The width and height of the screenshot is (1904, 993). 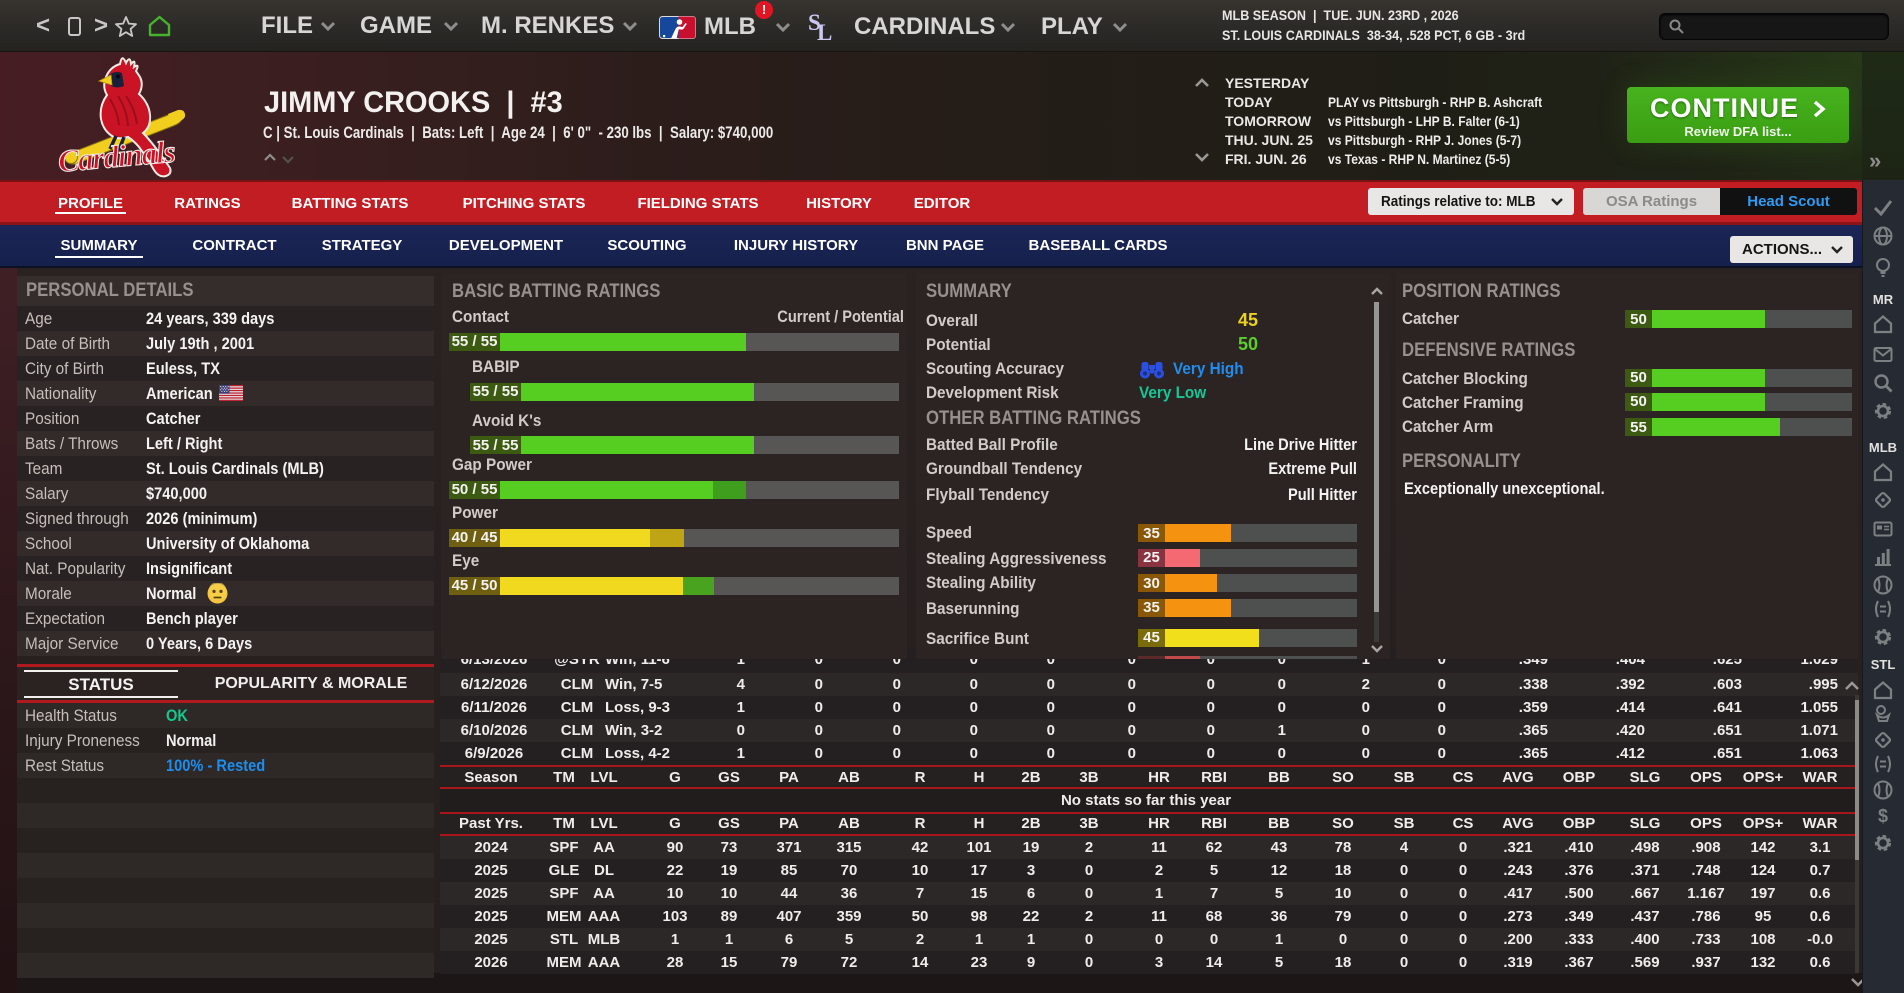 I want to click on svg-text: L, so click(x=824, y=32).